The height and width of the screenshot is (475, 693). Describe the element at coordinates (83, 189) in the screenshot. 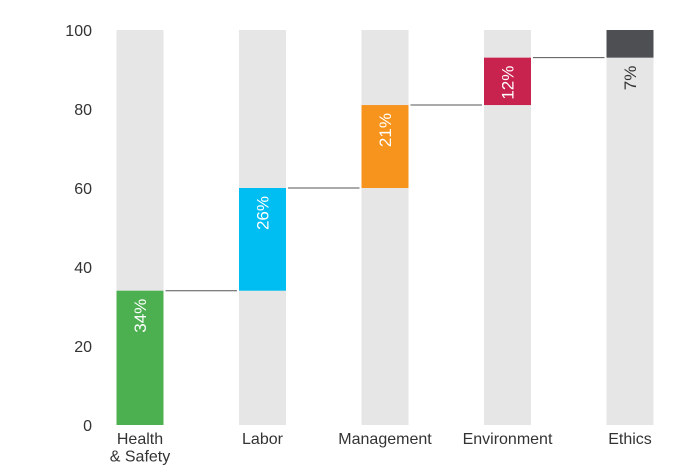

I see `y-tick-label: 60` at that location.